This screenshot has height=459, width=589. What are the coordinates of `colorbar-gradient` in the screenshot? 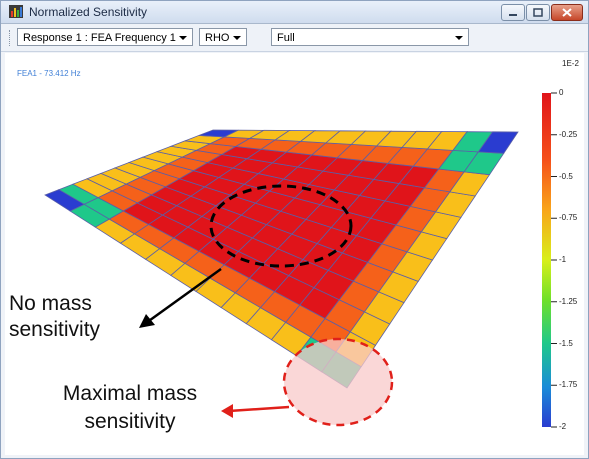 It's located at (546, 260).